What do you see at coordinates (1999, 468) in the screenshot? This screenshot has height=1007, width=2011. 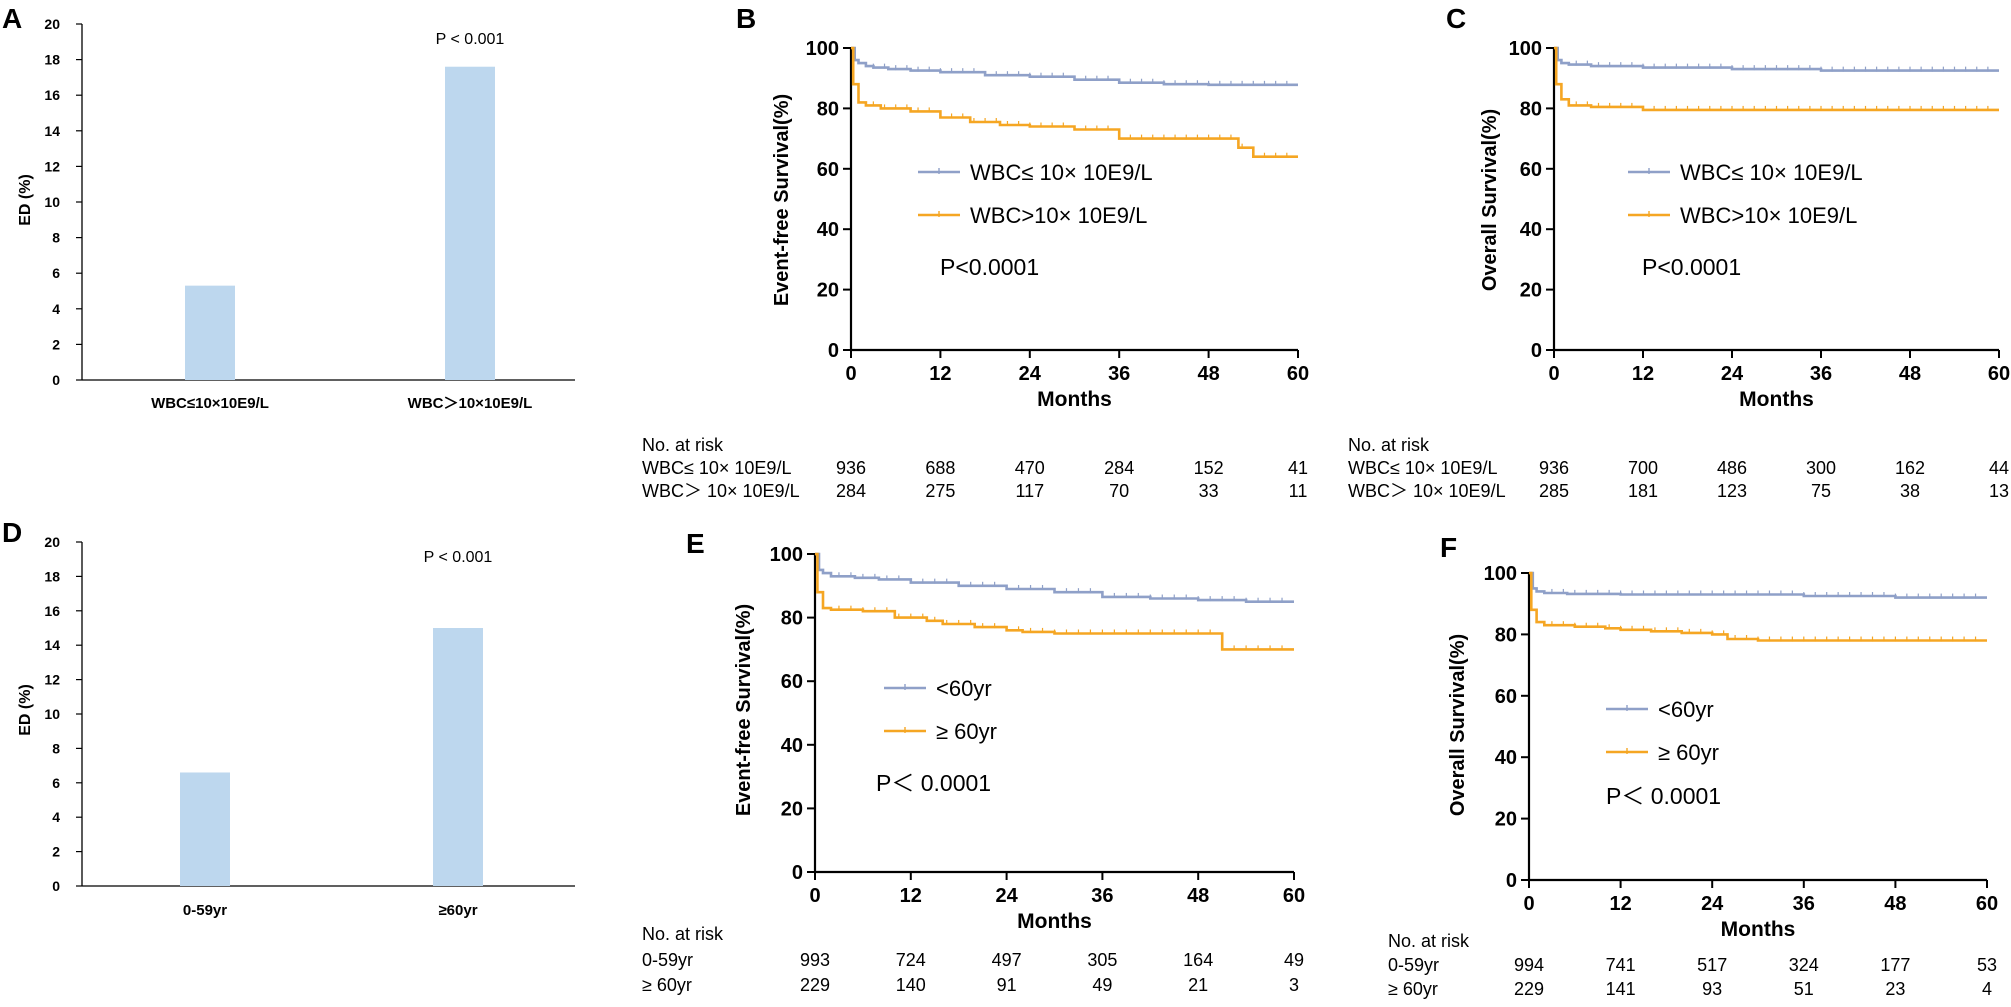 I see `risk-count: 44` at bounding box center [1999, 468].